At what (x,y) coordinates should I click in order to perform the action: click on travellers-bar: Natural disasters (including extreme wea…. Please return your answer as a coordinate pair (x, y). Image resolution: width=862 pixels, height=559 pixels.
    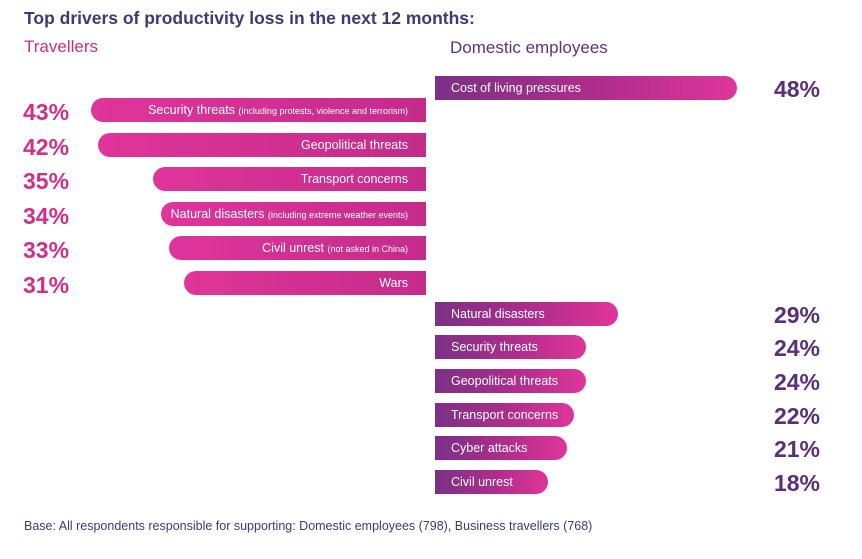
    Looking at the image, I should click on (293, 214).